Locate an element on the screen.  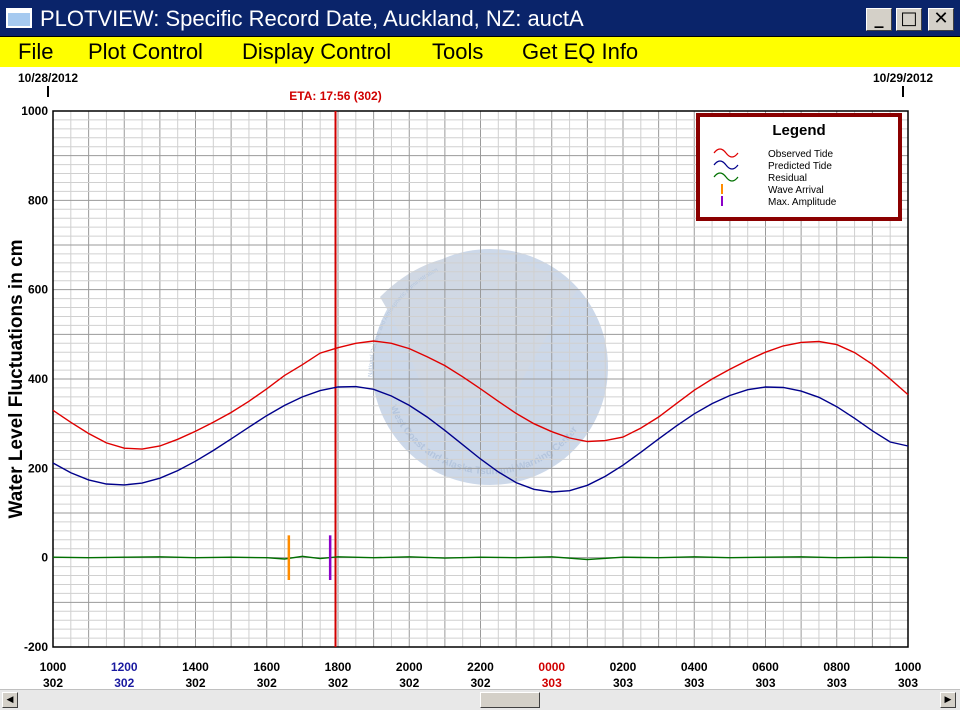
x-tick-time-label: 1800 is located at coordinates (338, 667).